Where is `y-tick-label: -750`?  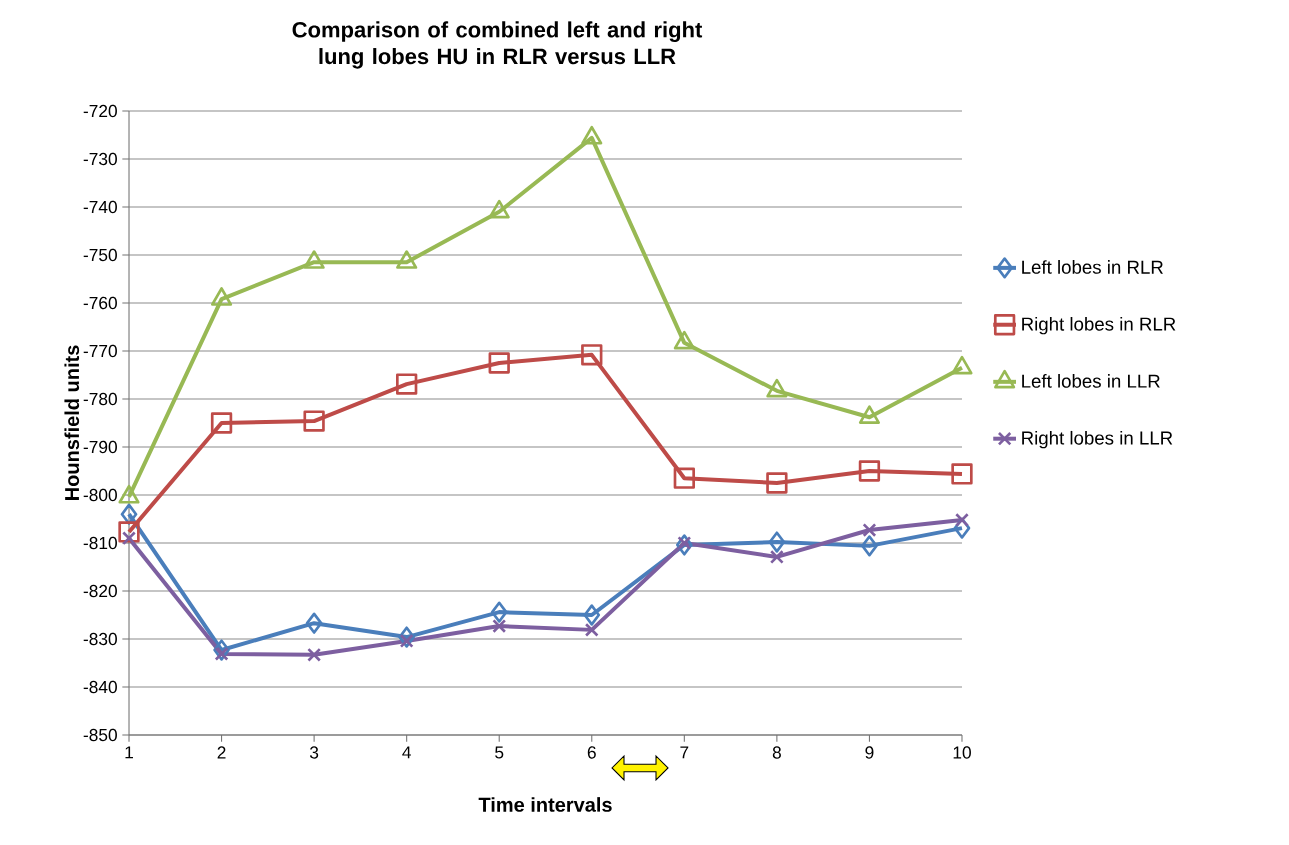 y-tick-label: -750 is located at coordinates (100, 255).